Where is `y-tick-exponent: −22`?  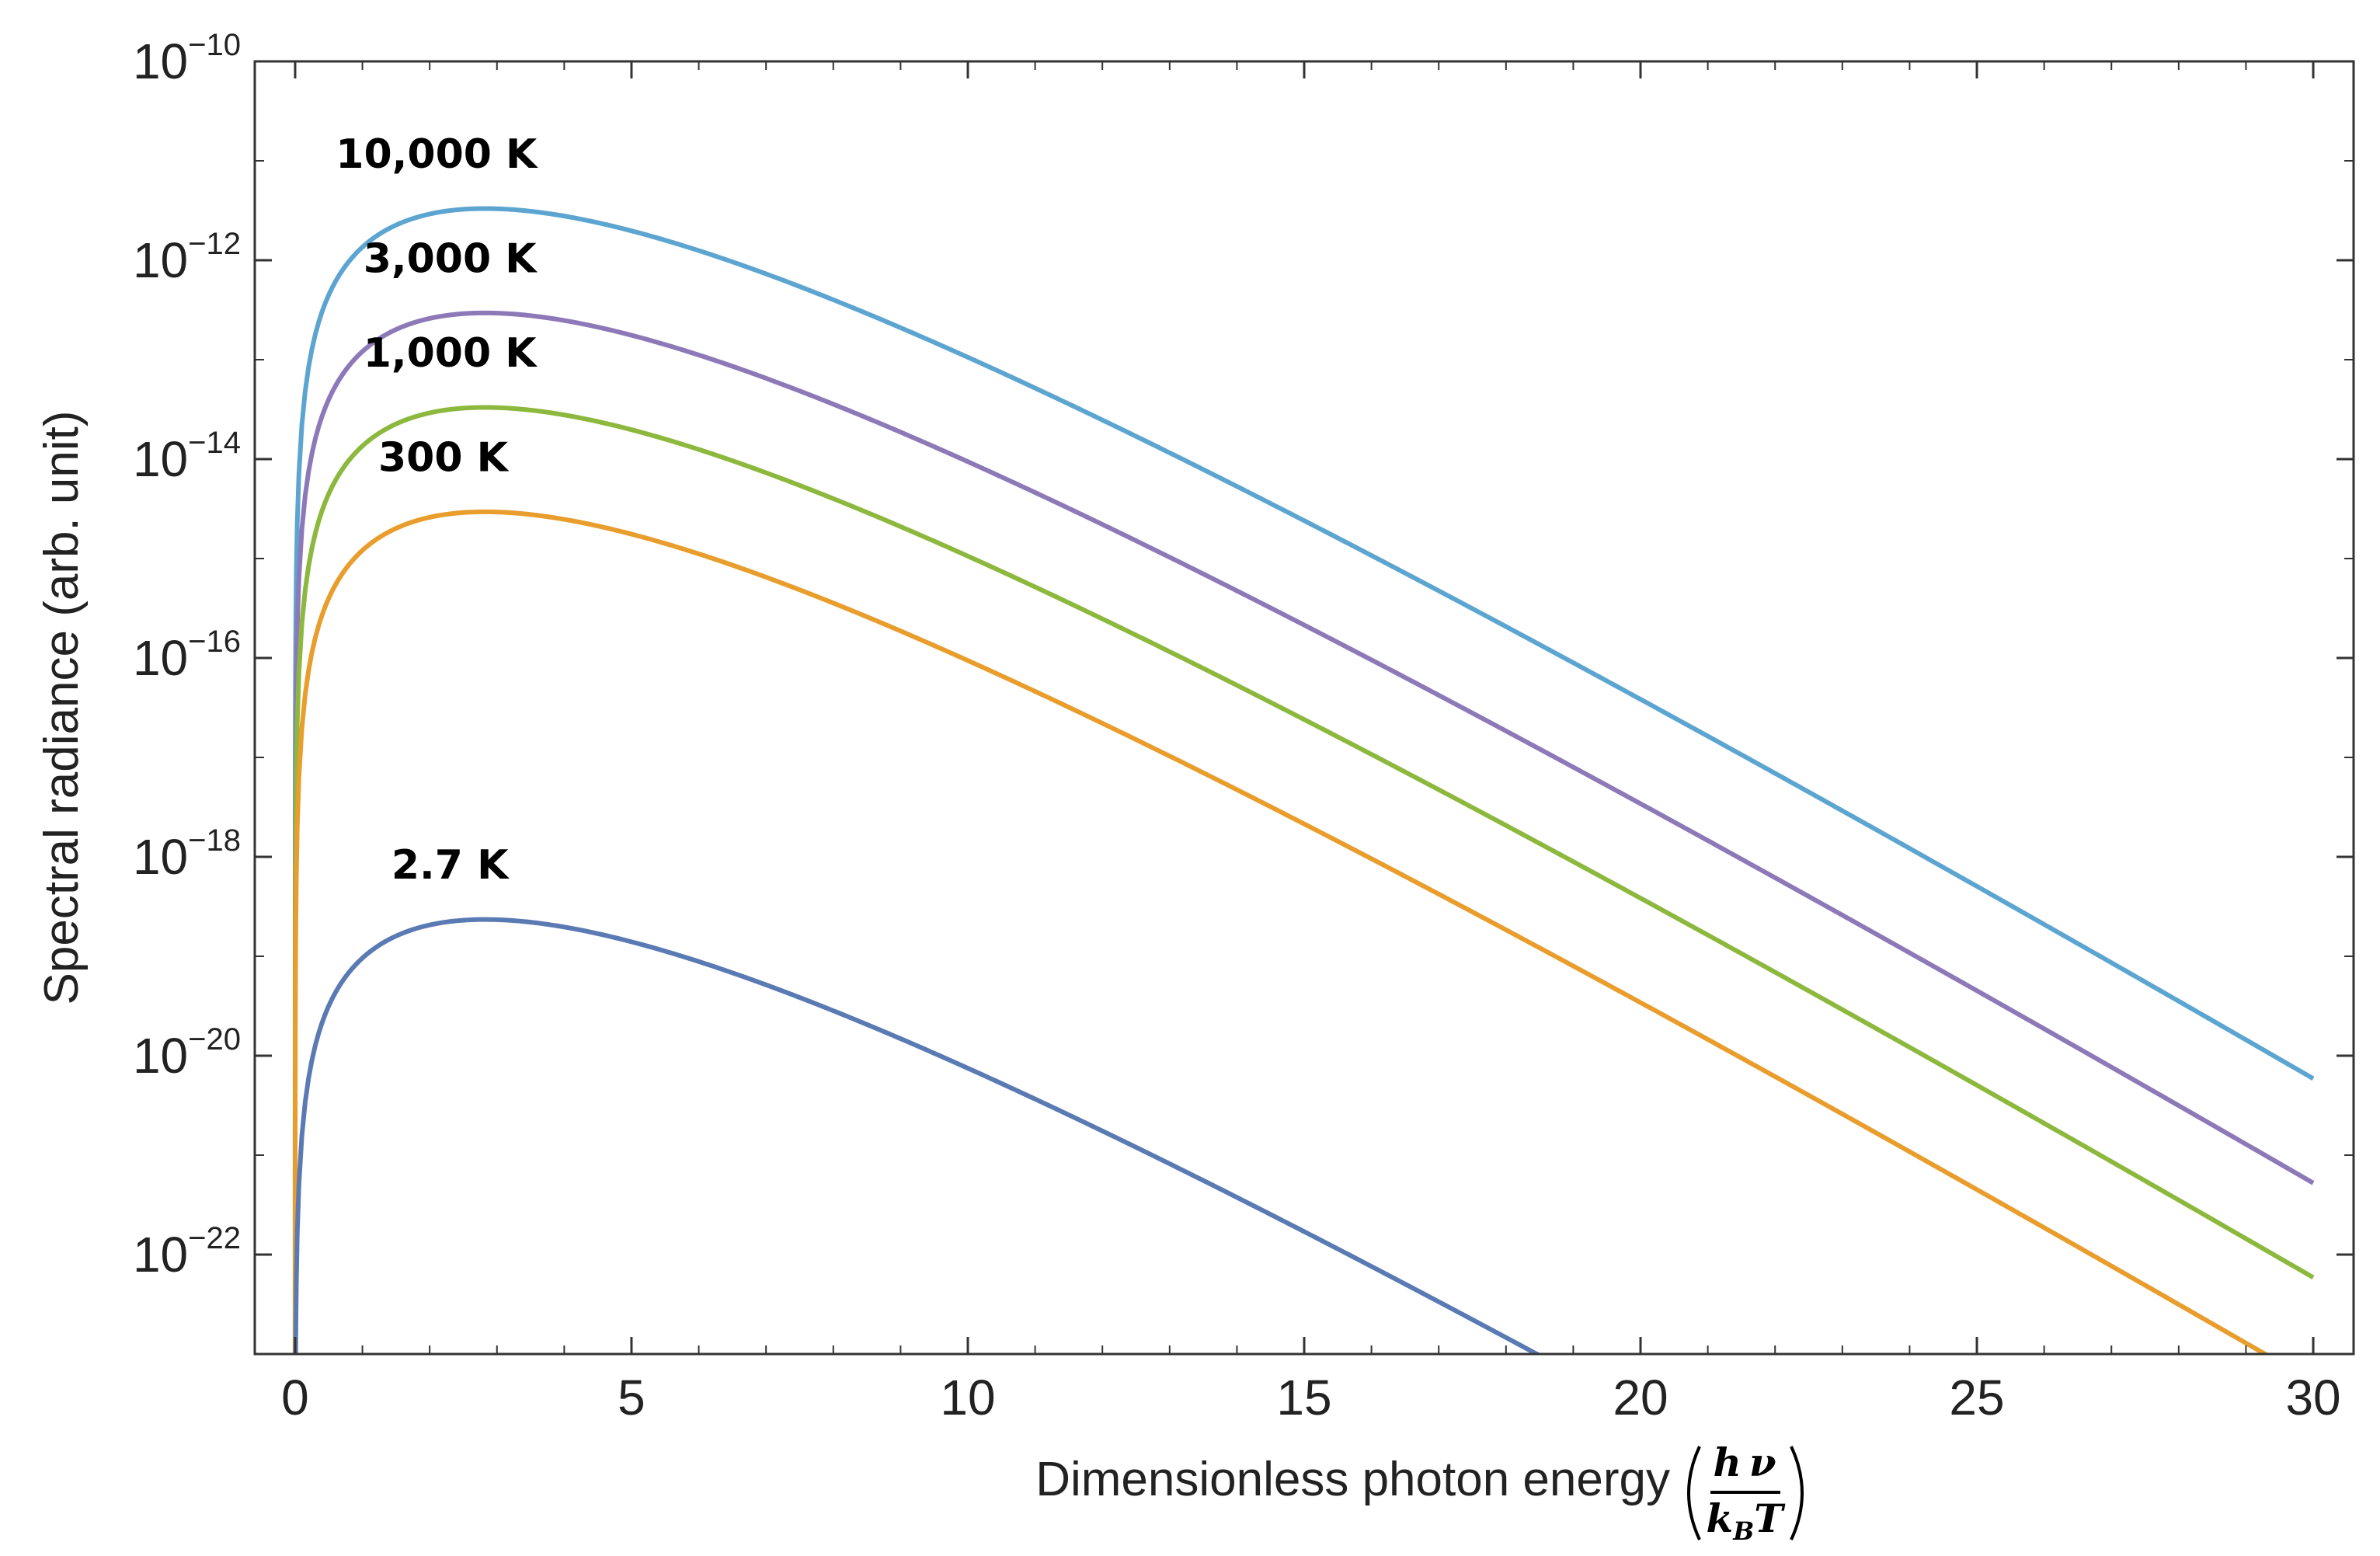 y-tick-exponent: −22 is located at coordinates (215, 1238).